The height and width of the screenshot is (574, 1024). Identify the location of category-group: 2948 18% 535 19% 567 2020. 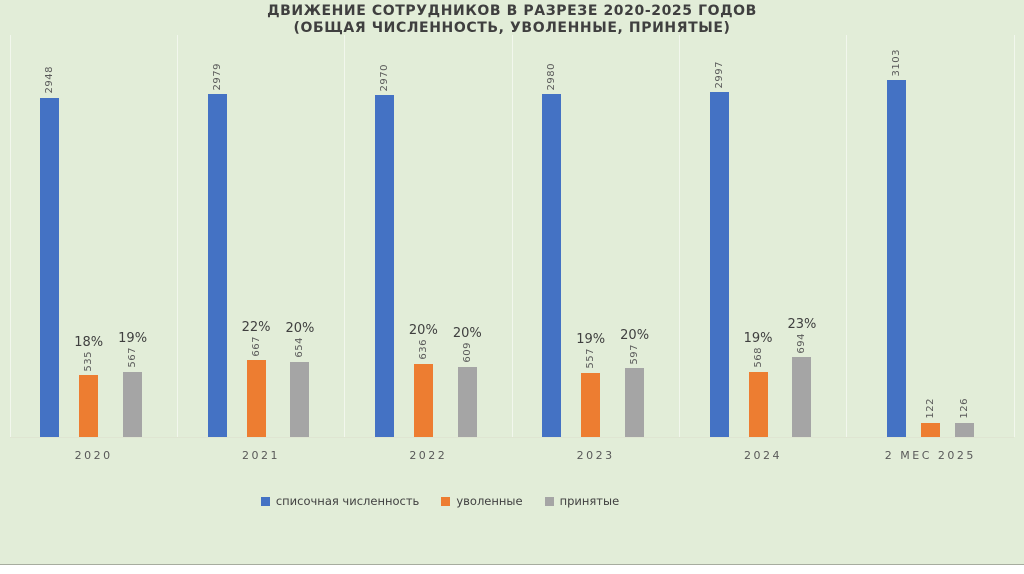
(93, 248).